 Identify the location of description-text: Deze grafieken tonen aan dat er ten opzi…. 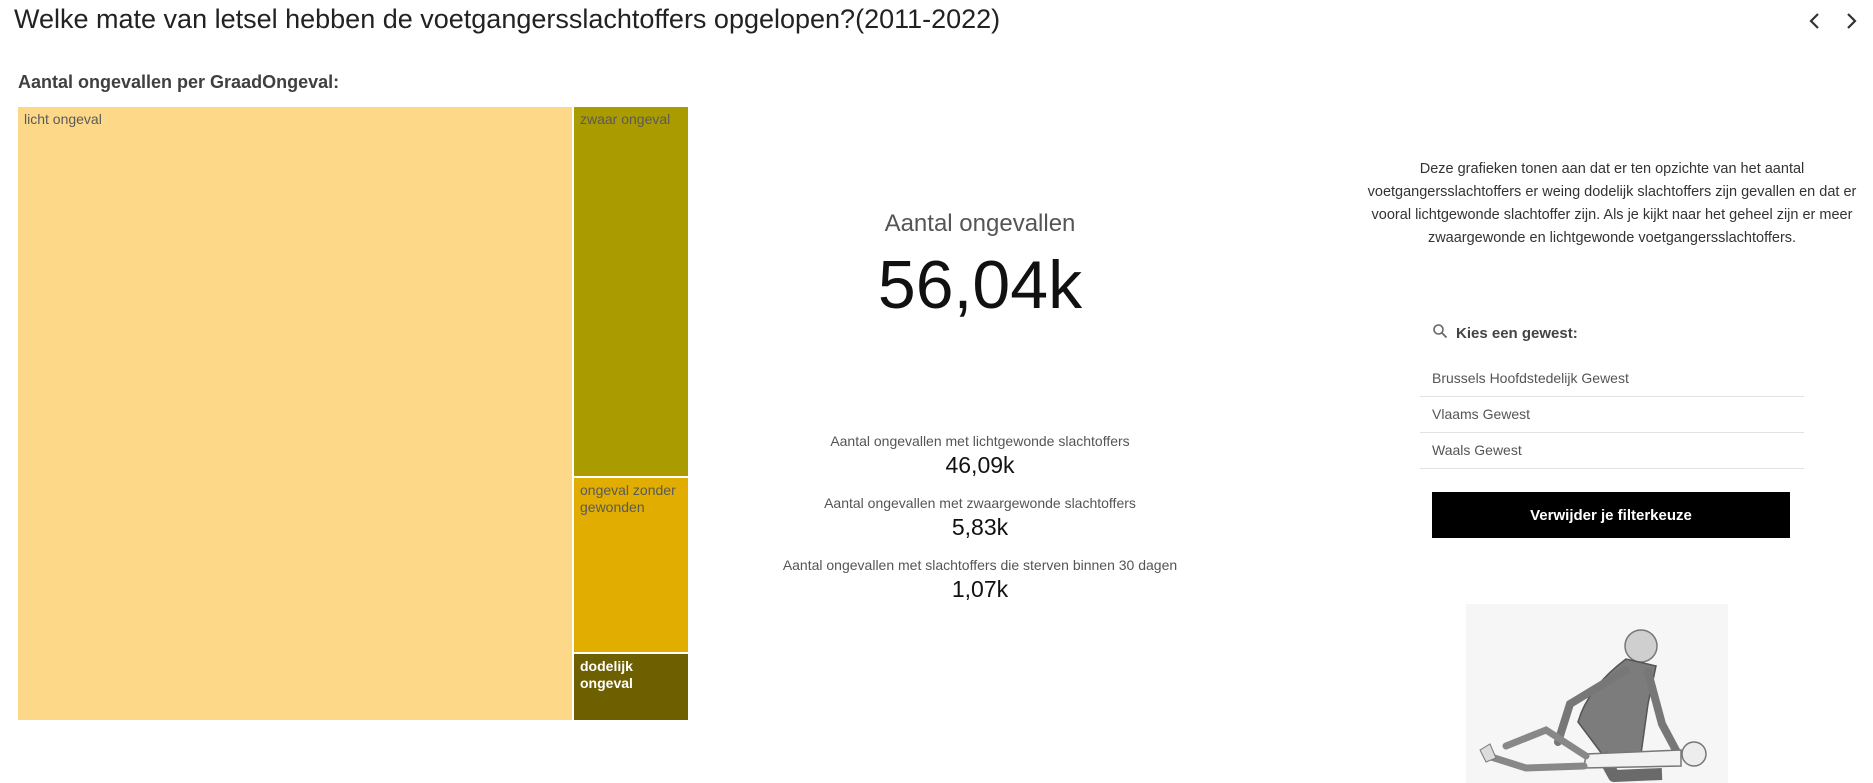
(1612, 203).